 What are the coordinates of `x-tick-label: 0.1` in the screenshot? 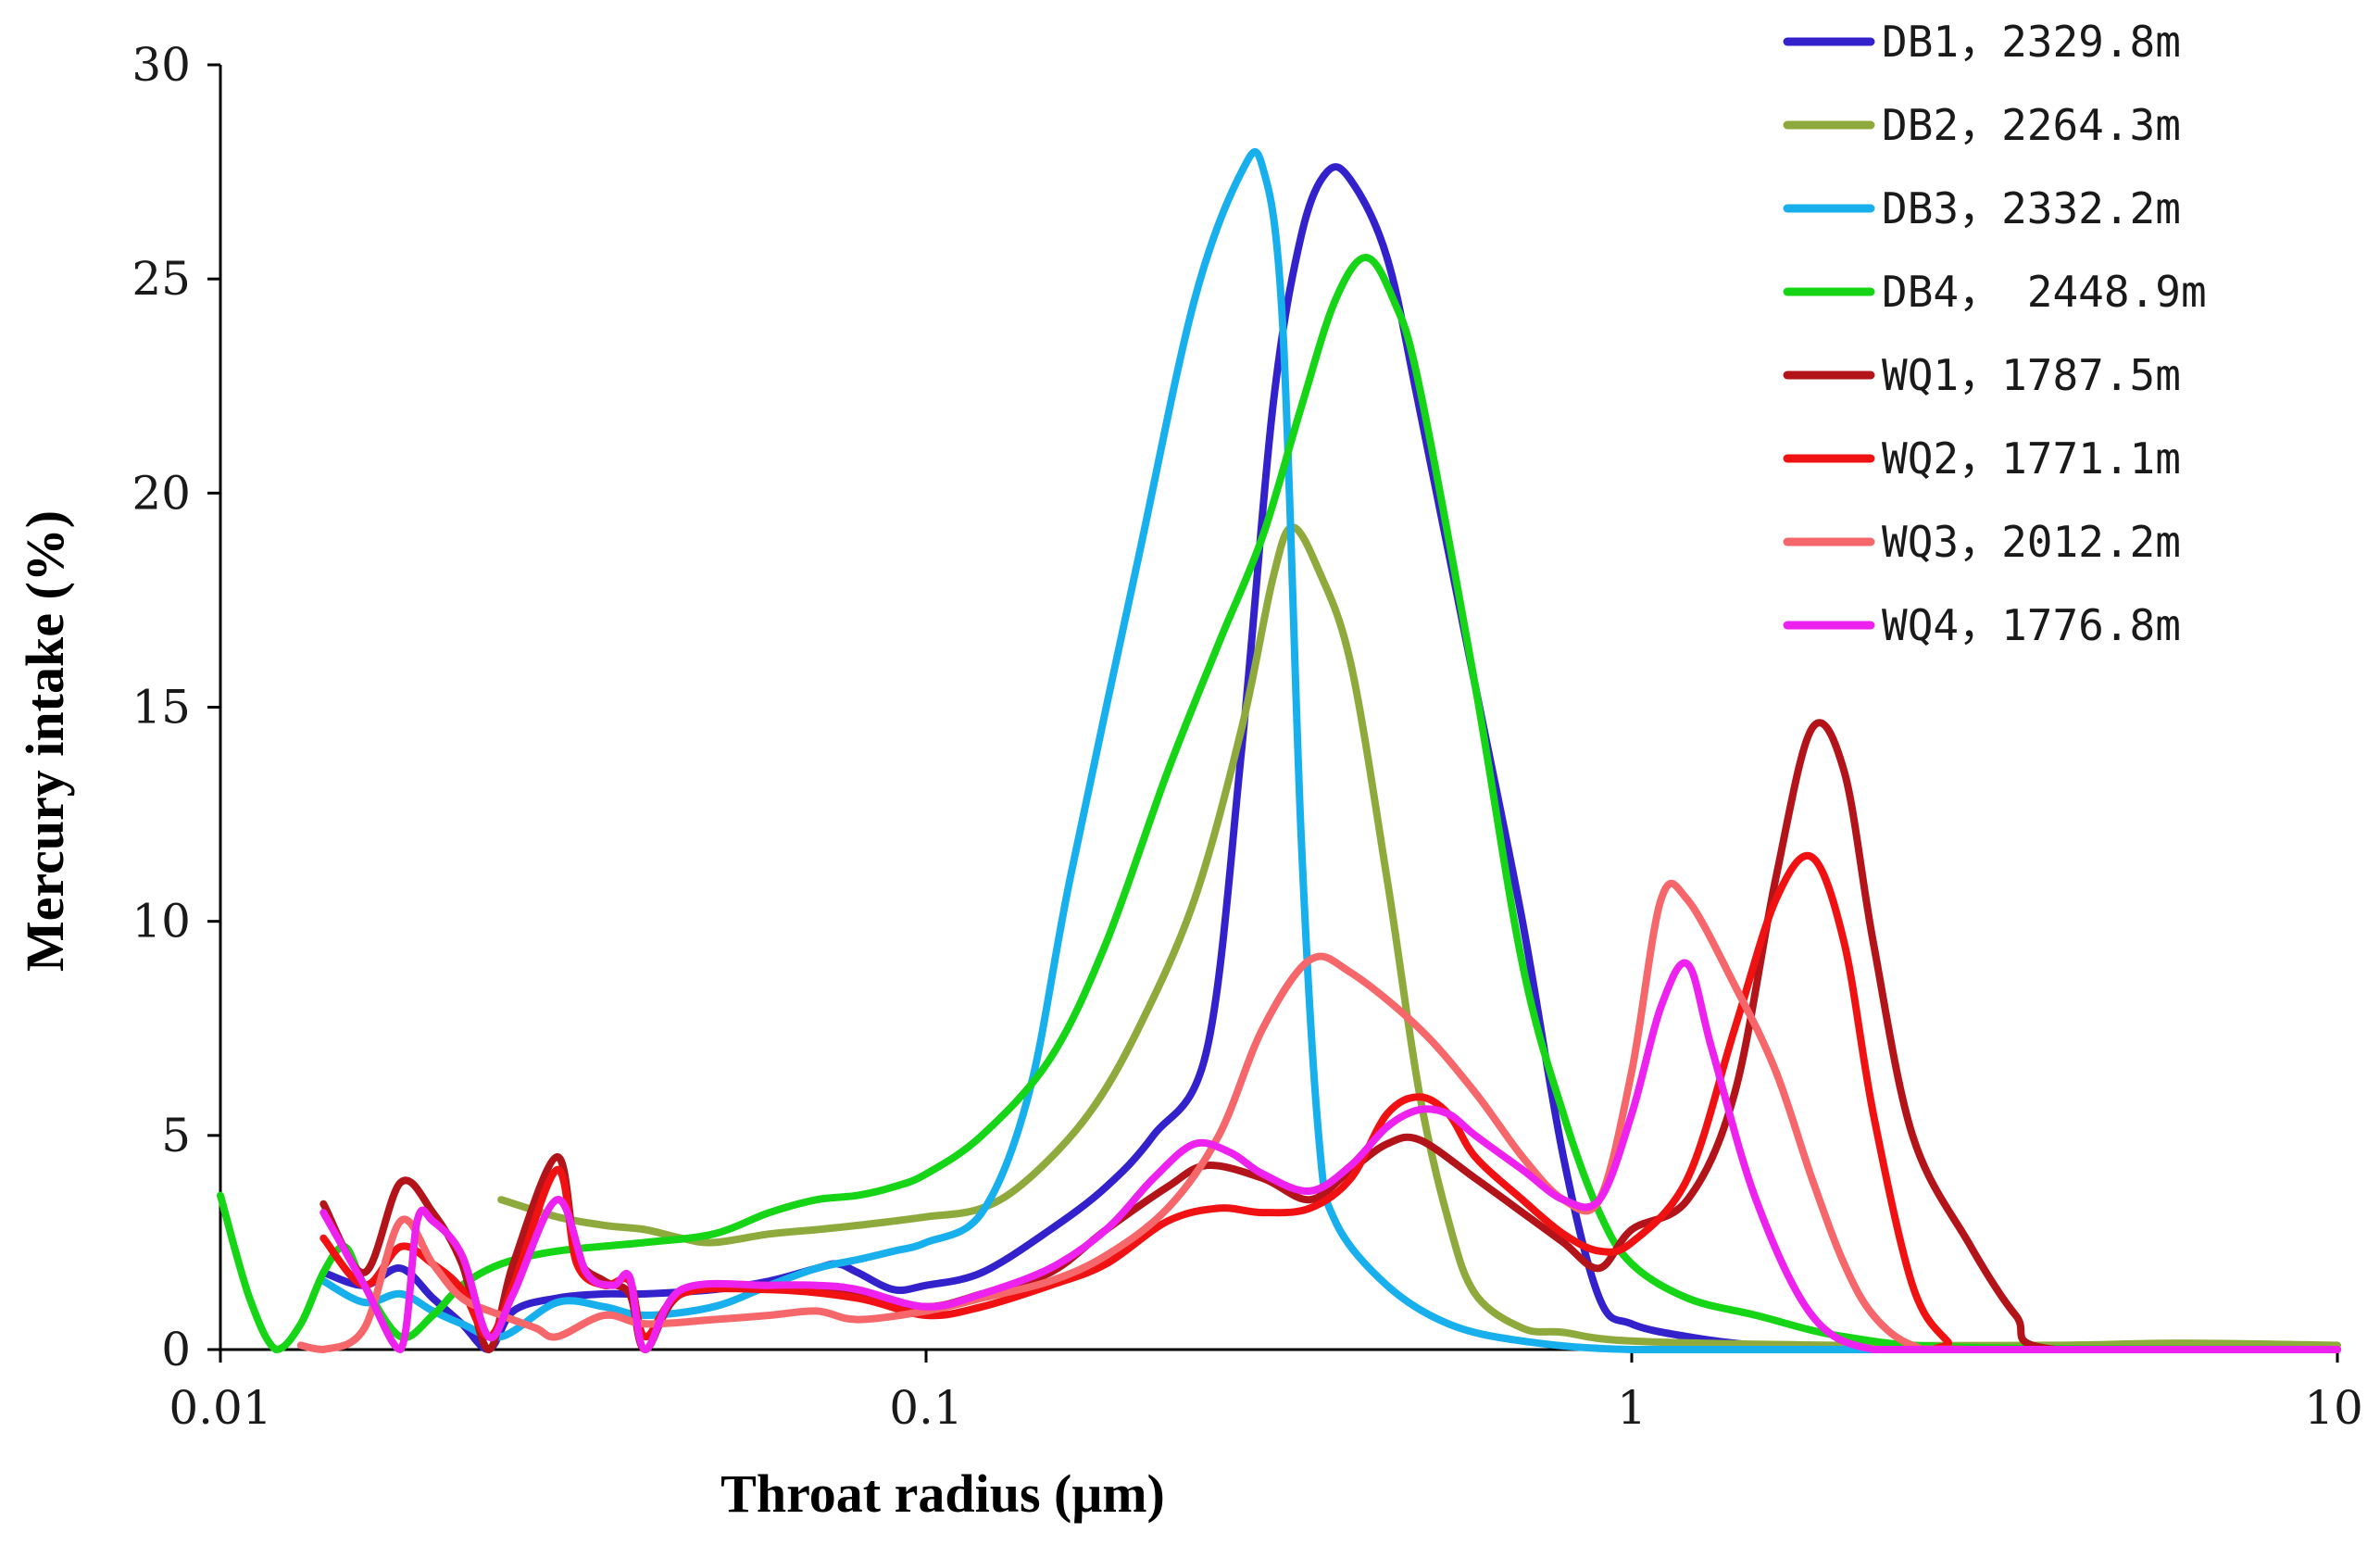 It's located at (926, 1408).